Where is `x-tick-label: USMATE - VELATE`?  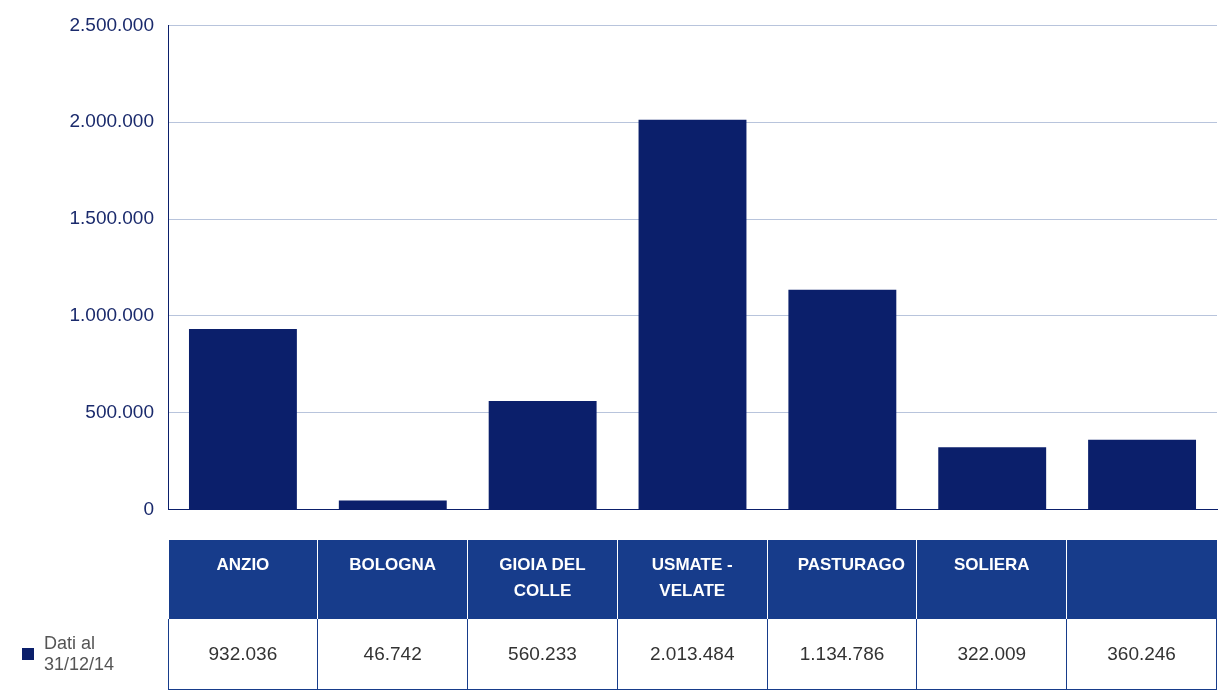
x-tick-label: USMATE - VELATE is located at coordinates (692, 579).